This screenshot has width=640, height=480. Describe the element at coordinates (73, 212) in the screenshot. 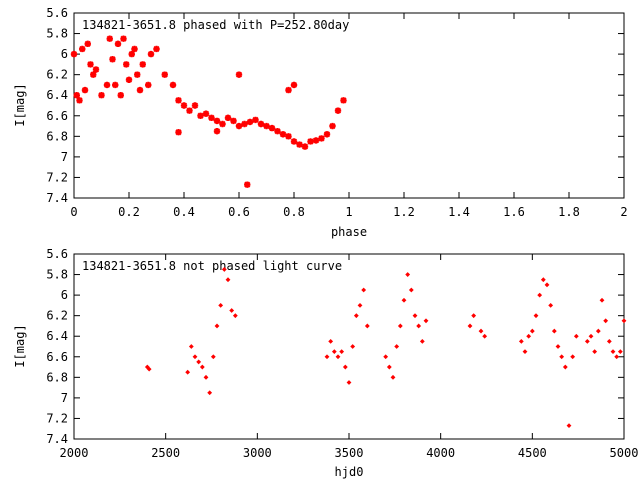

I see `phased-x-tick-label: 0` at that location.